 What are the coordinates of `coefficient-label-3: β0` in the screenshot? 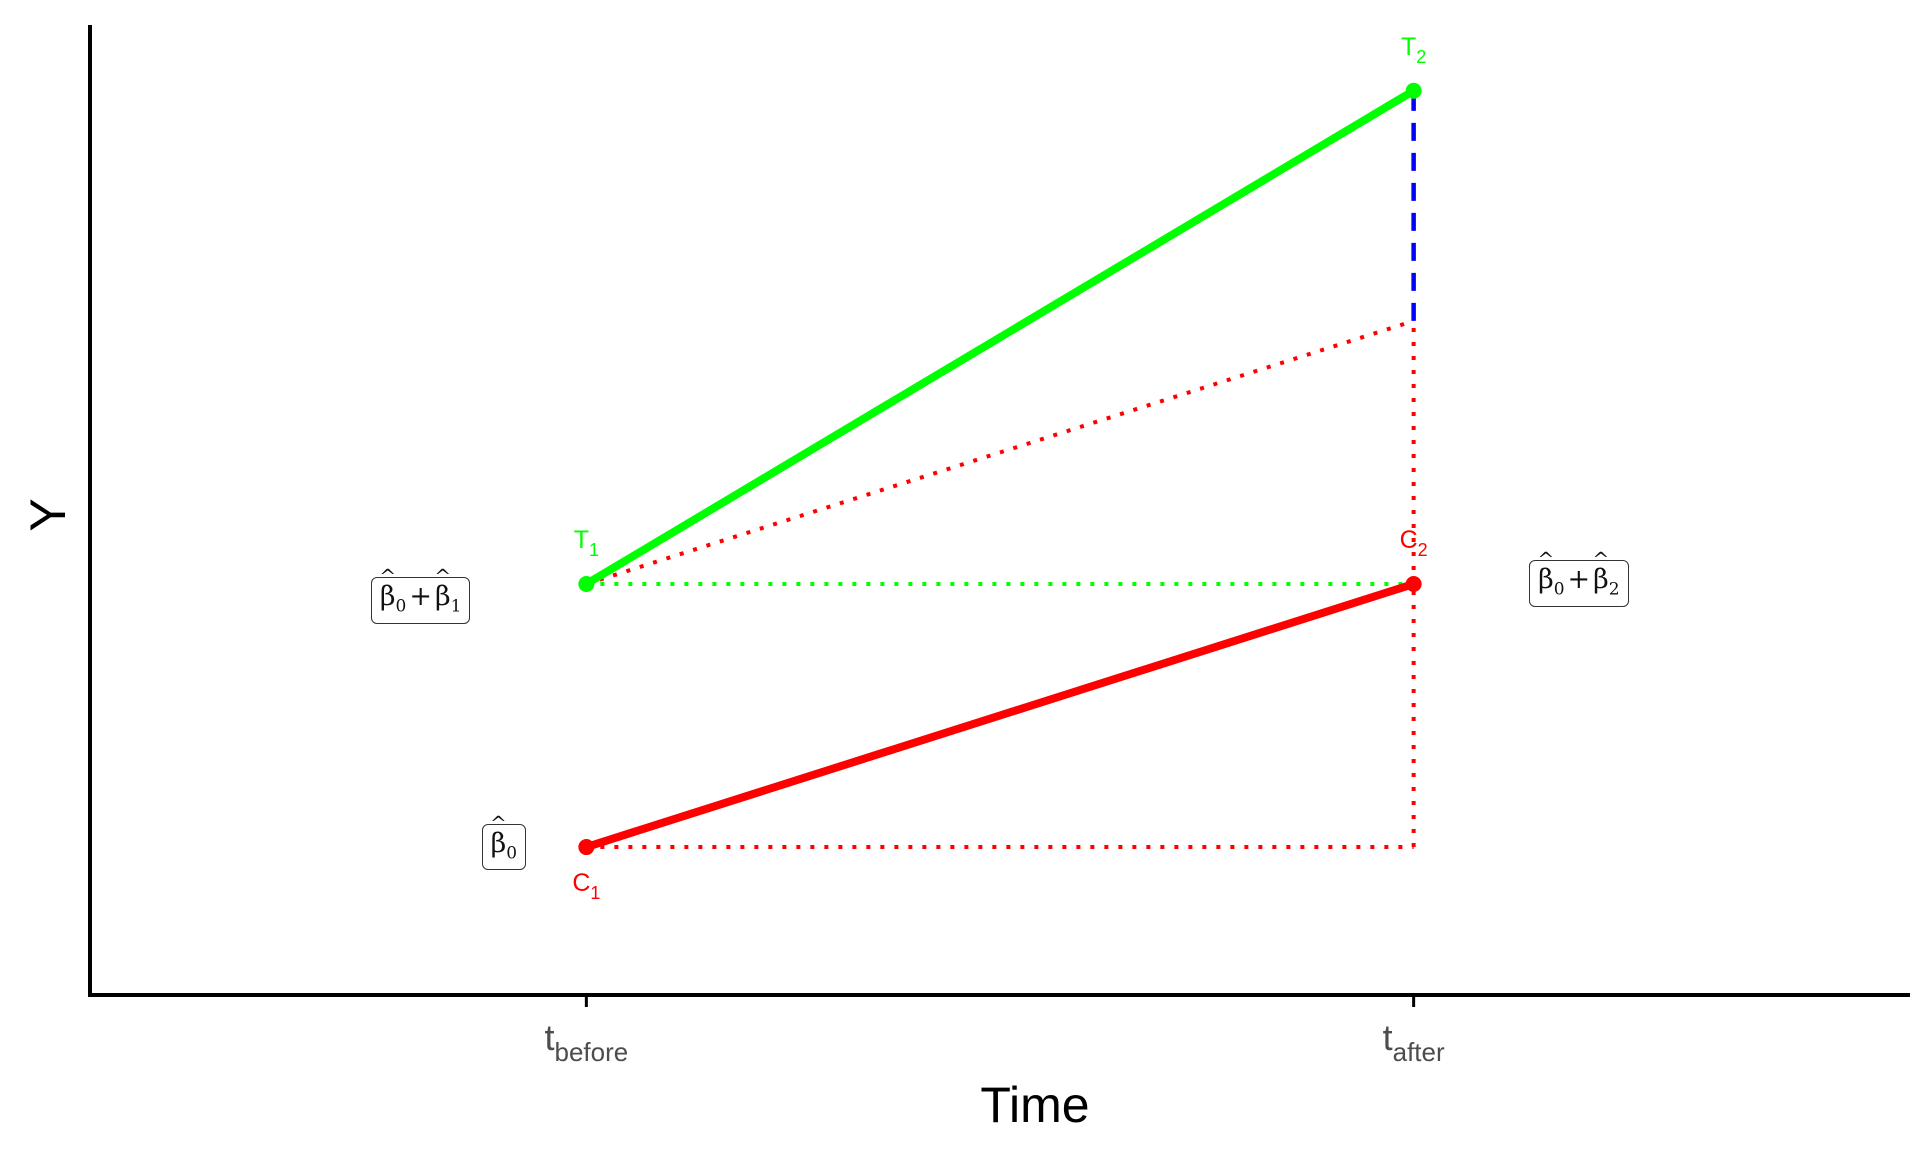 It's located at (504, 847).